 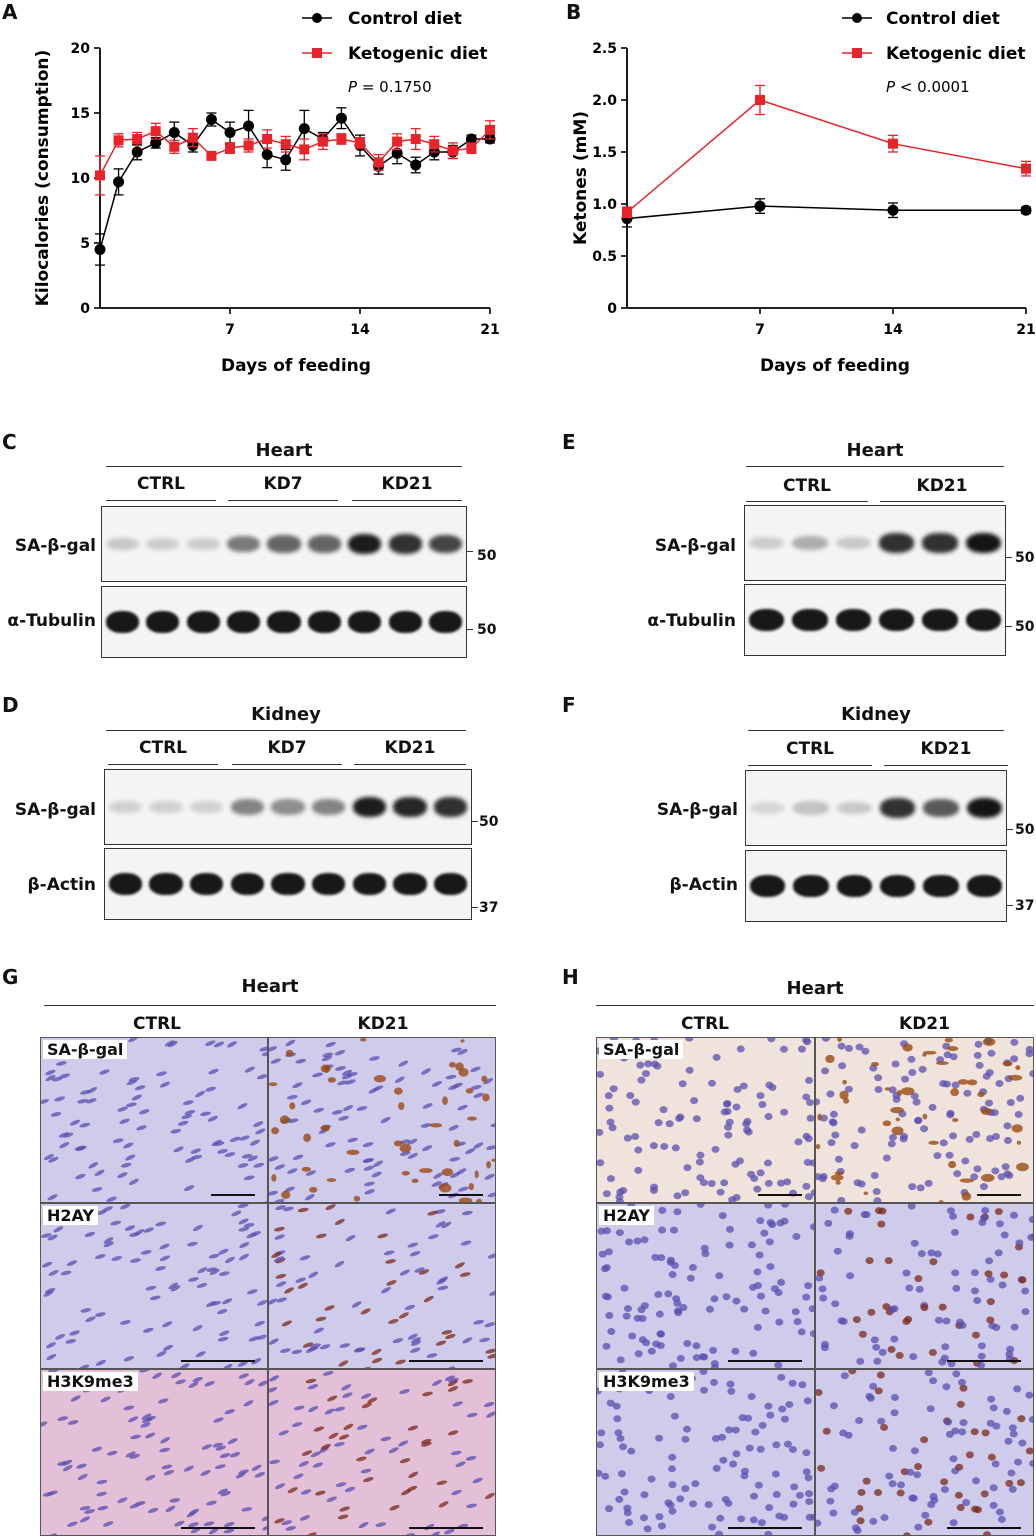 What do you see at coordinates (604, 153) in the screenshot?
I see `y-tick-label: 1.5` at bounding box center [604, 153].